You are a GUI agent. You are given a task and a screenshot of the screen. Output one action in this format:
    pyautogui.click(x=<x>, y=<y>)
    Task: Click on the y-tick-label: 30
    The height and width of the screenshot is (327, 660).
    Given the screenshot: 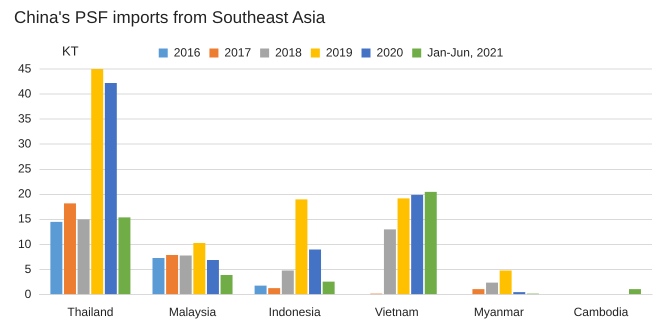 What is the action you would take?
    pyautogui.click(x=25, y=143)
    